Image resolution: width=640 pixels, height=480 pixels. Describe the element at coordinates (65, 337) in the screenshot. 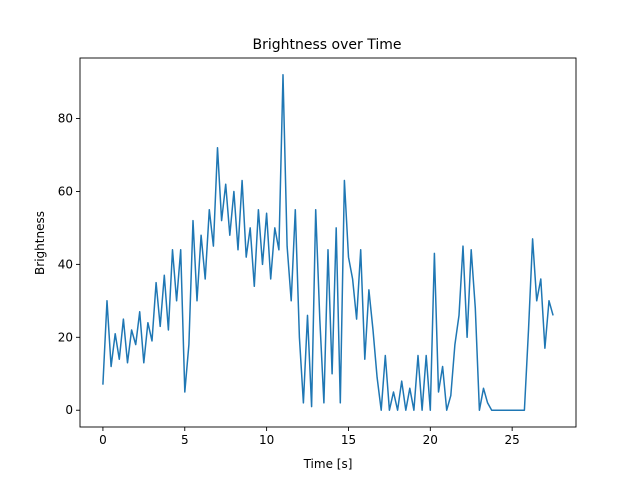

I see `y-tick-label: 20` at that location.